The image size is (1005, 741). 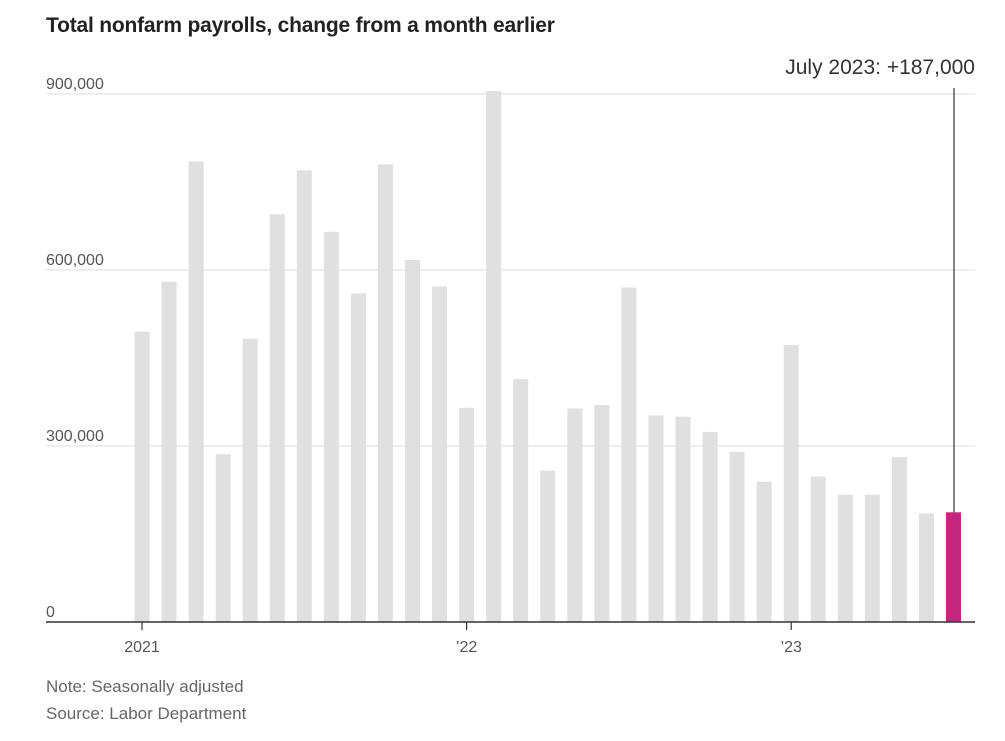 What do you see at coordinates (75, 436) in the screenshot?
I see `y-tick-label: 300,000` at bounding box center [75, 436].